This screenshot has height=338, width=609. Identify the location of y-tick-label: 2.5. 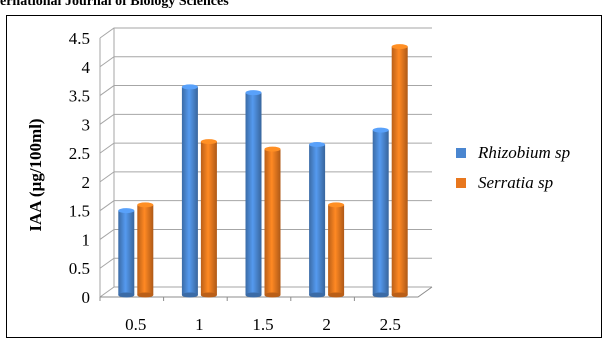
(79, 153).